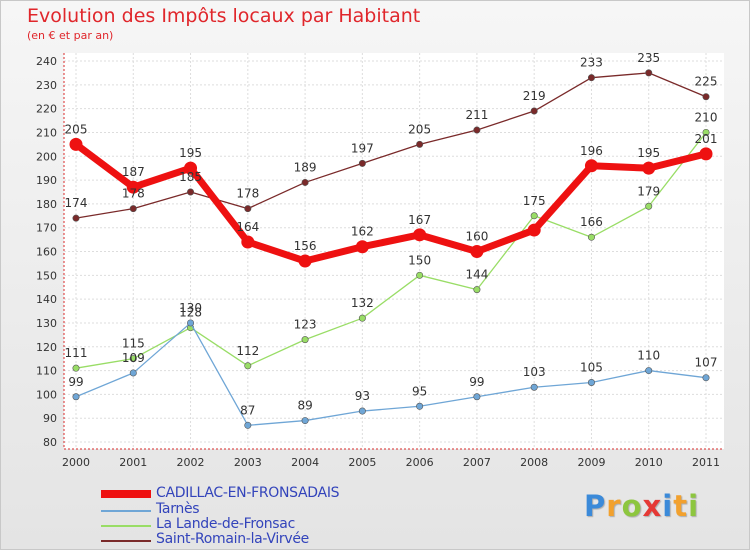 This screenshot has width=750, height=551. What do you see at coordinates (70, 35) in the screenshot?
I see `chart-subtitle: (en € et par an)` at bounding box center [70, 35].